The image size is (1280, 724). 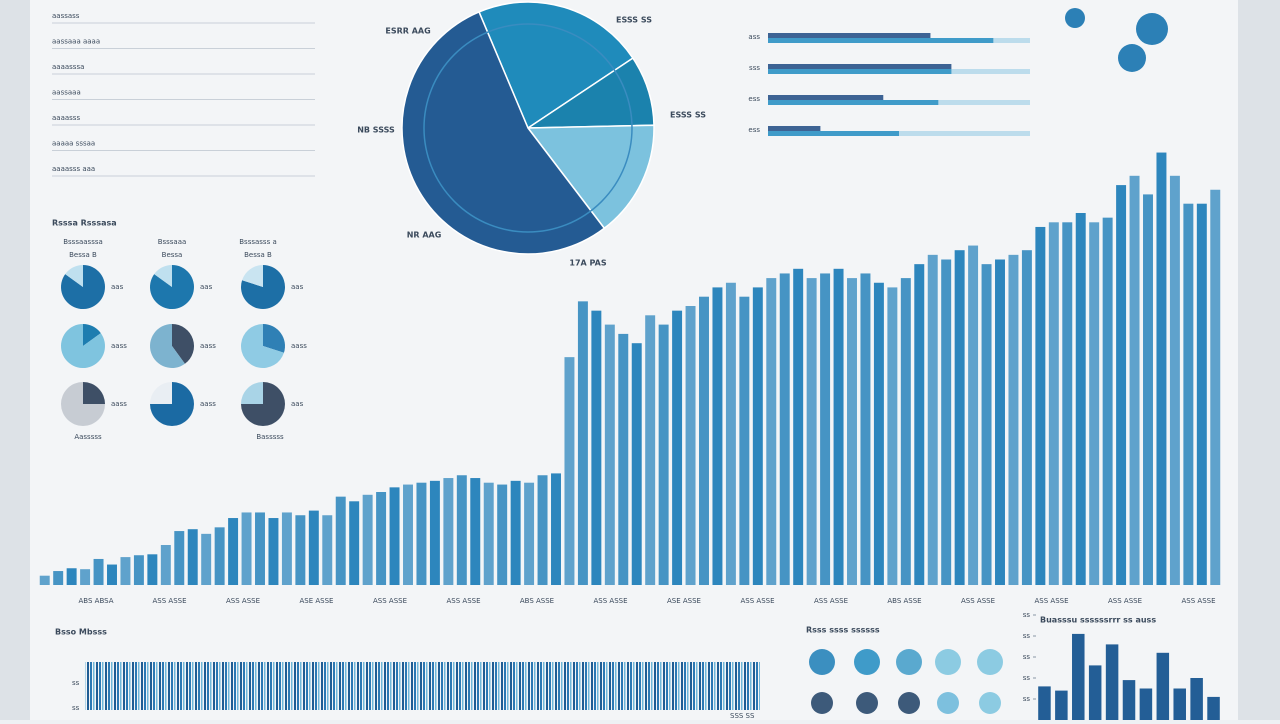 What do you see at coordinates (407, 31) in the screenshot?
I see `annotation: ESRR AAG` at bounding box center [407, 31].